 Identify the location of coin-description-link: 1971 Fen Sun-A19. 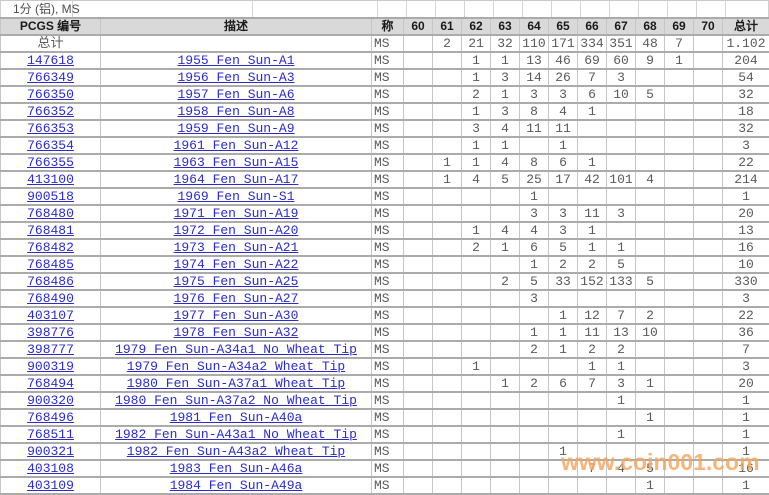
(236, 213).